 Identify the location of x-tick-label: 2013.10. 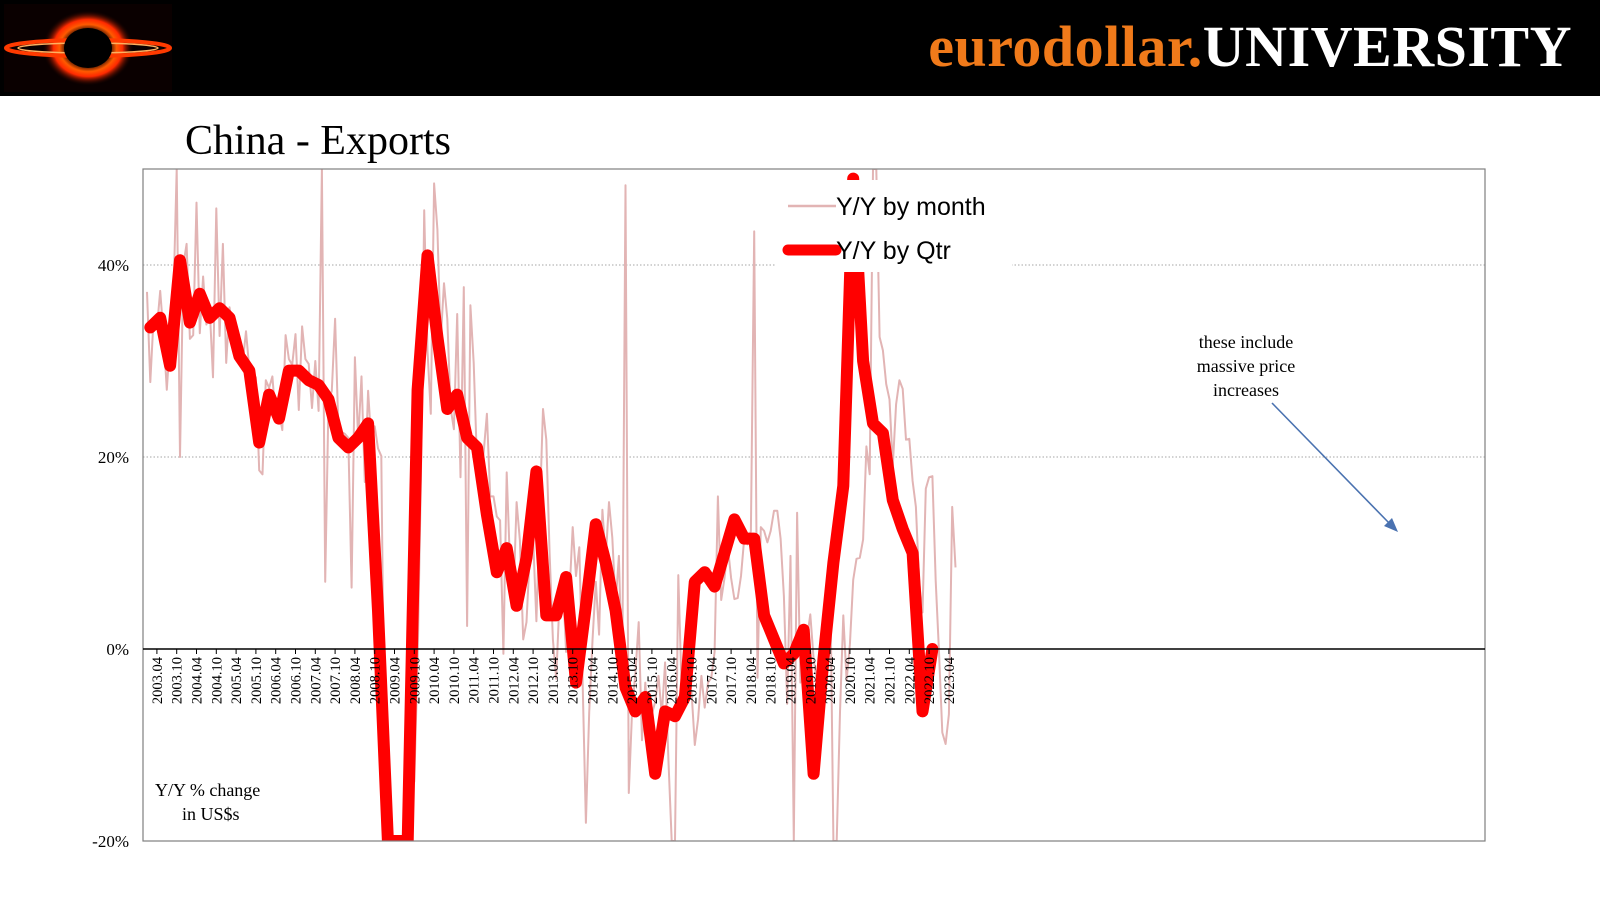
(574, 680).